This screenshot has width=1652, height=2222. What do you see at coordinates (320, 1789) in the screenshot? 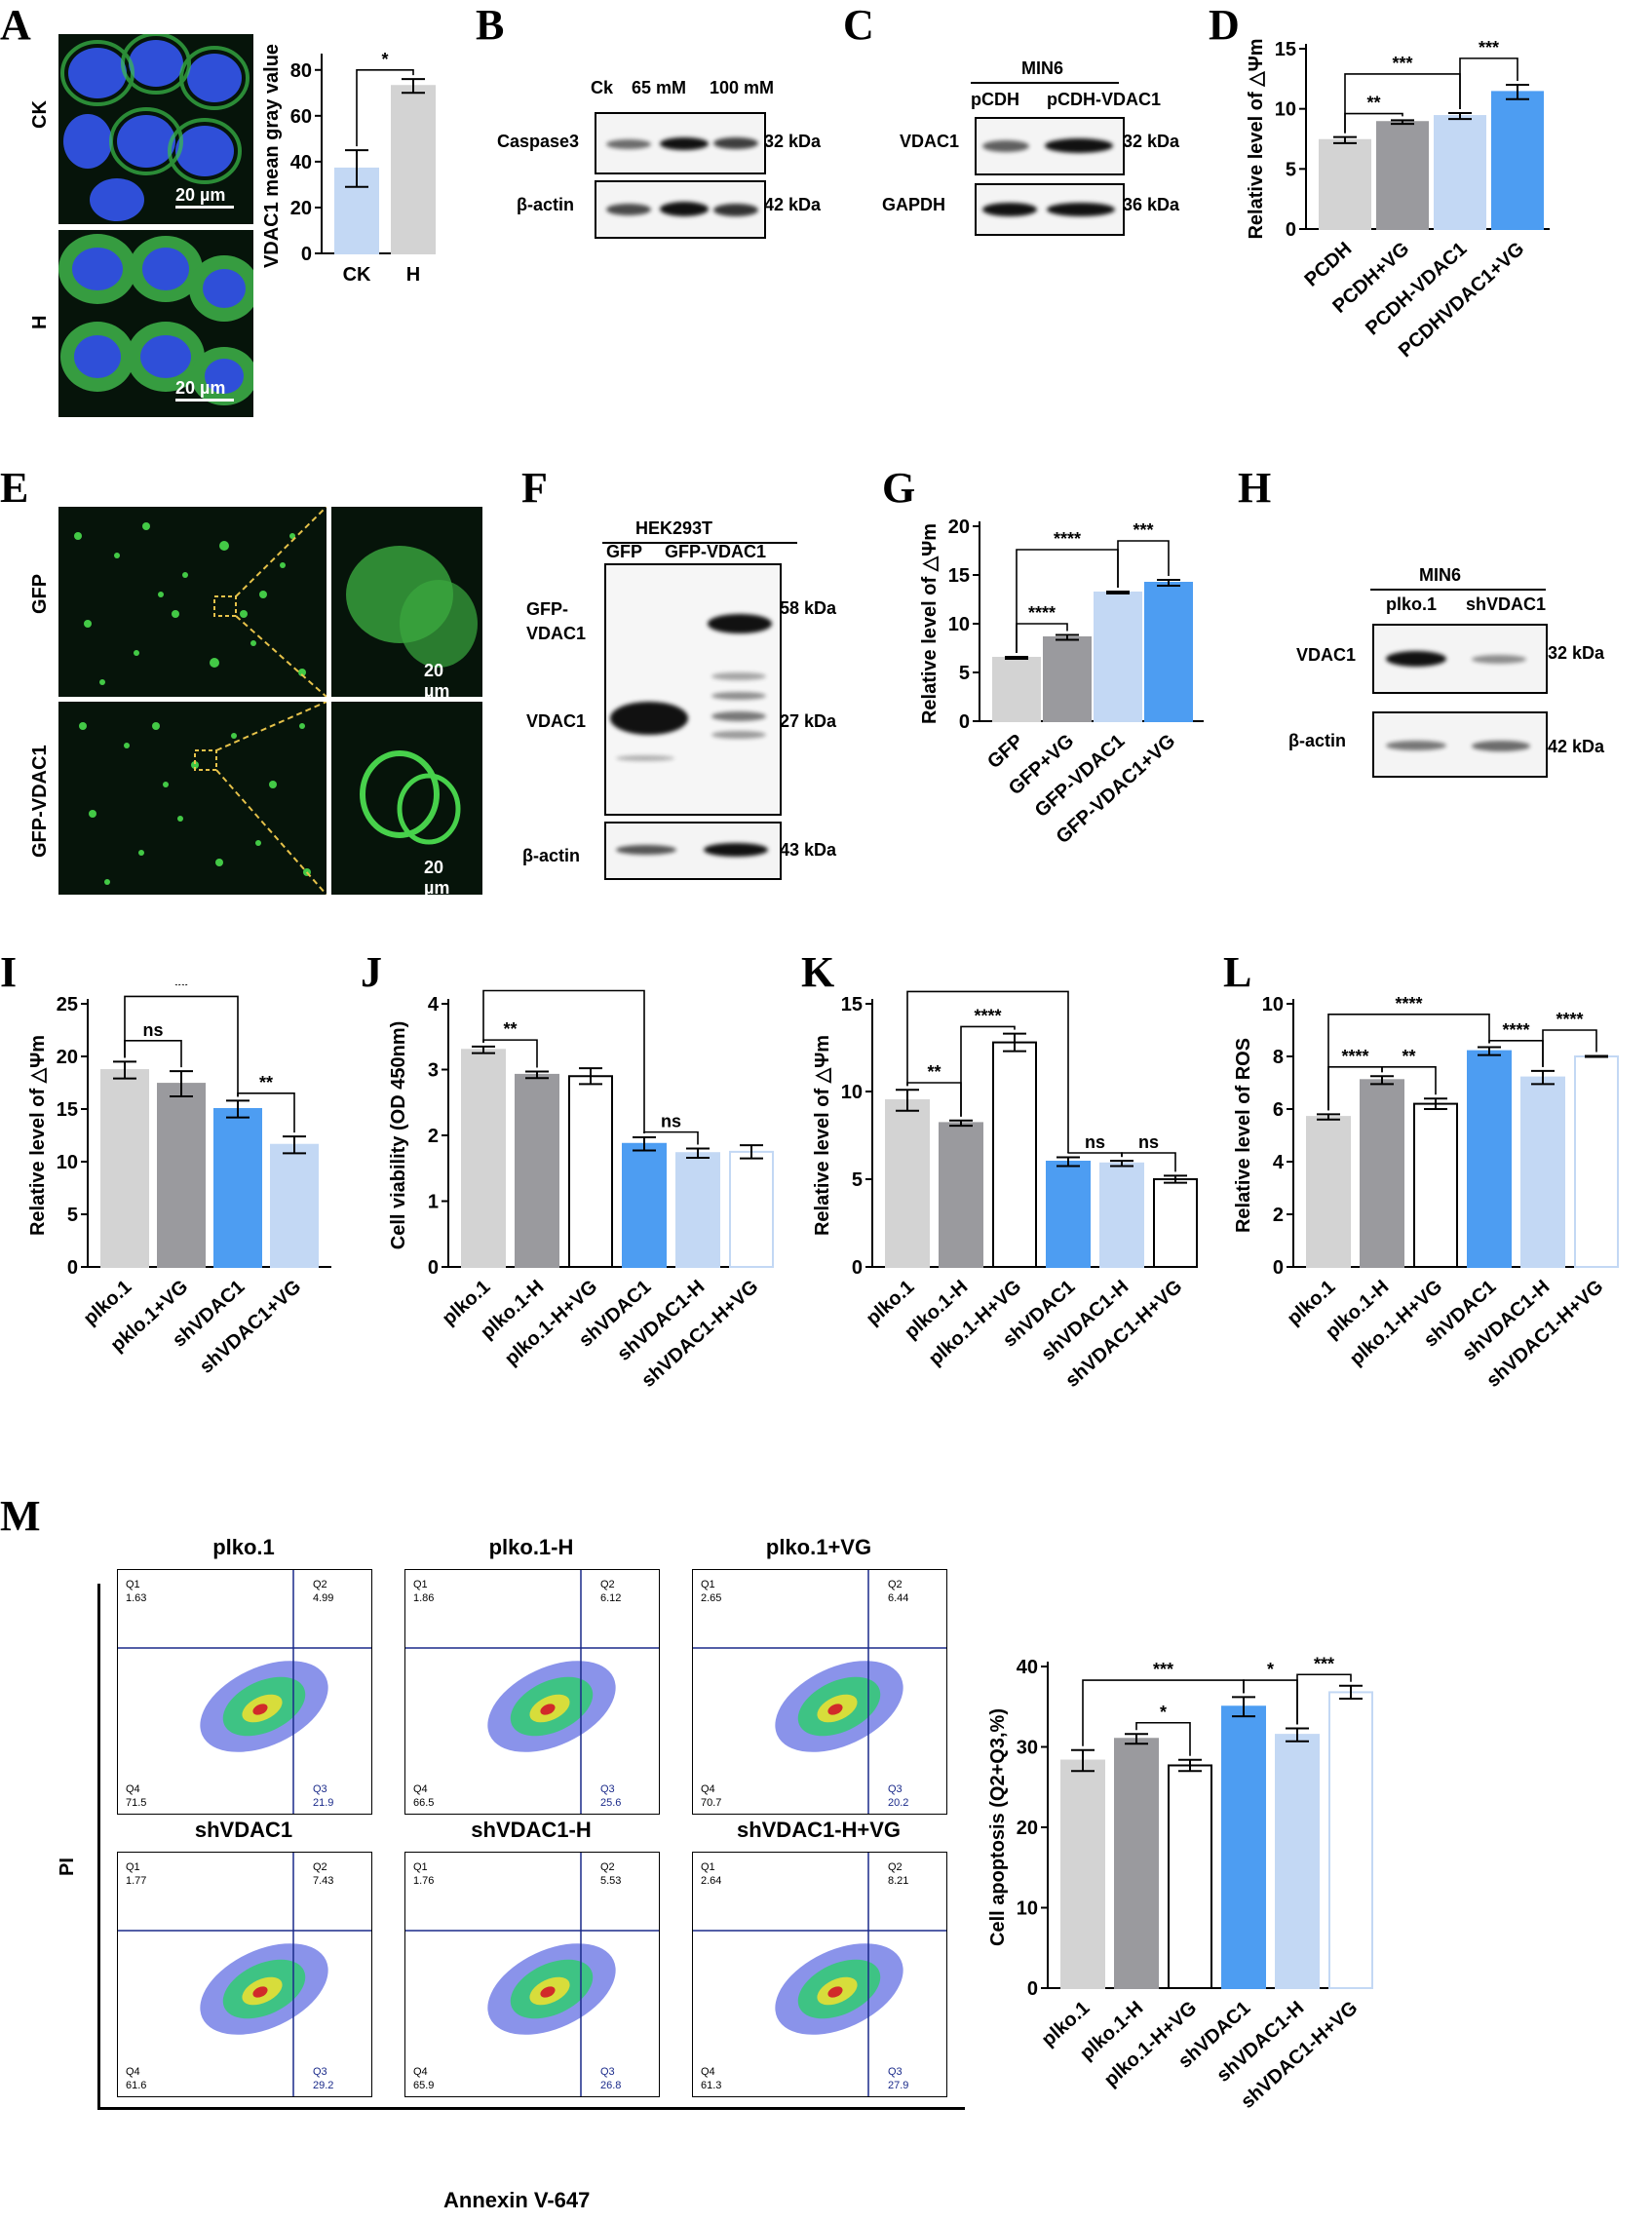
I see `quadrant-name: Q3` at bounding box center [320, 1789].